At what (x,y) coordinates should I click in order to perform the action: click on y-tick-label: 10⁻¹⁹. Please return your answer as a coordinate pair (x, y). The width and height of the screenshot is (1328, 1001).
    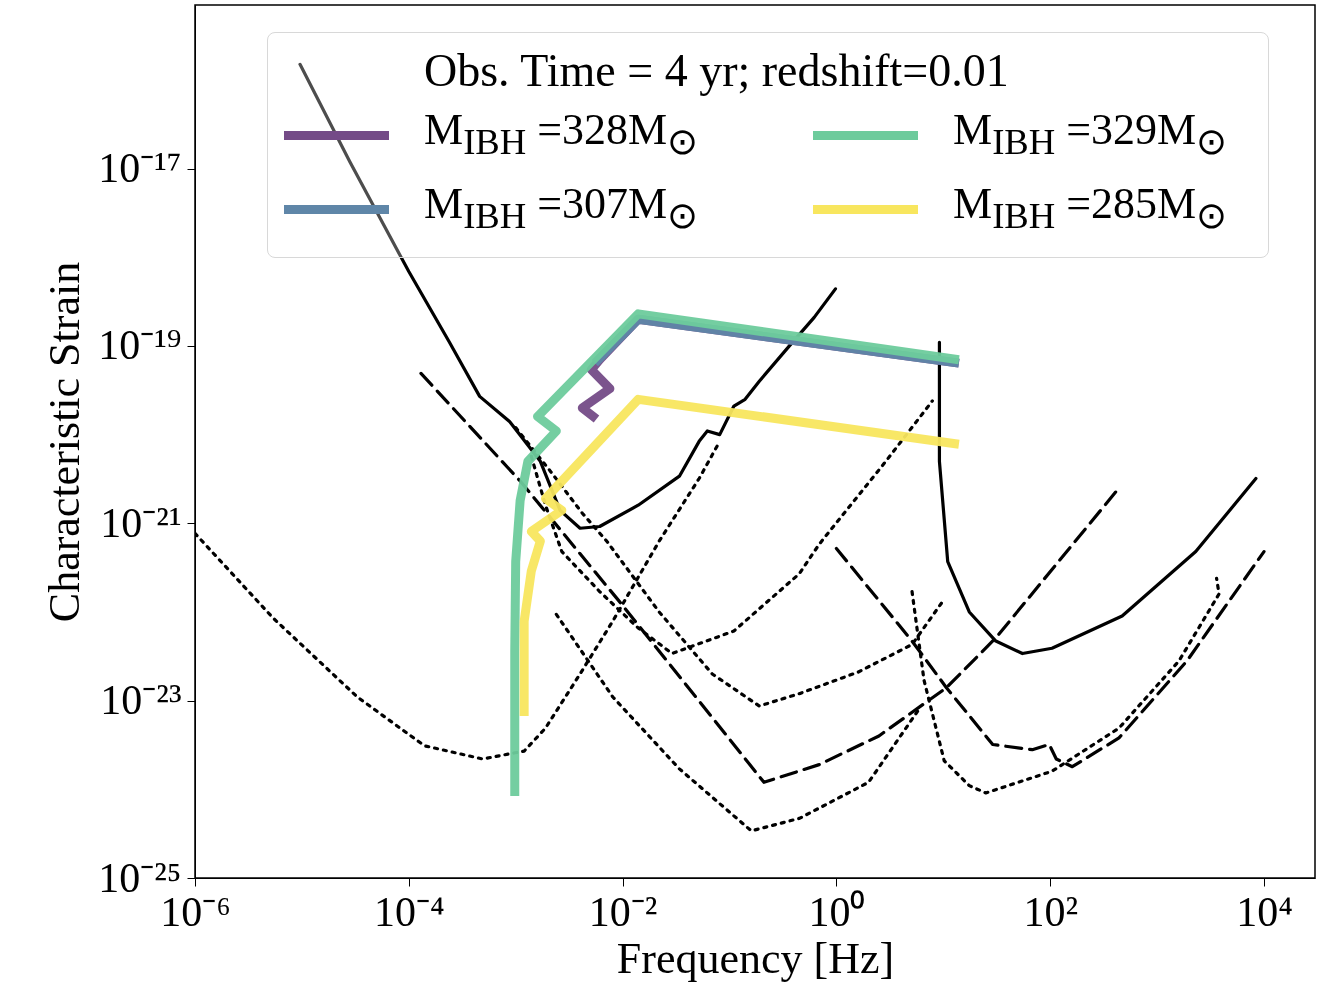
    Looking at the image, I should click on (140, 345).